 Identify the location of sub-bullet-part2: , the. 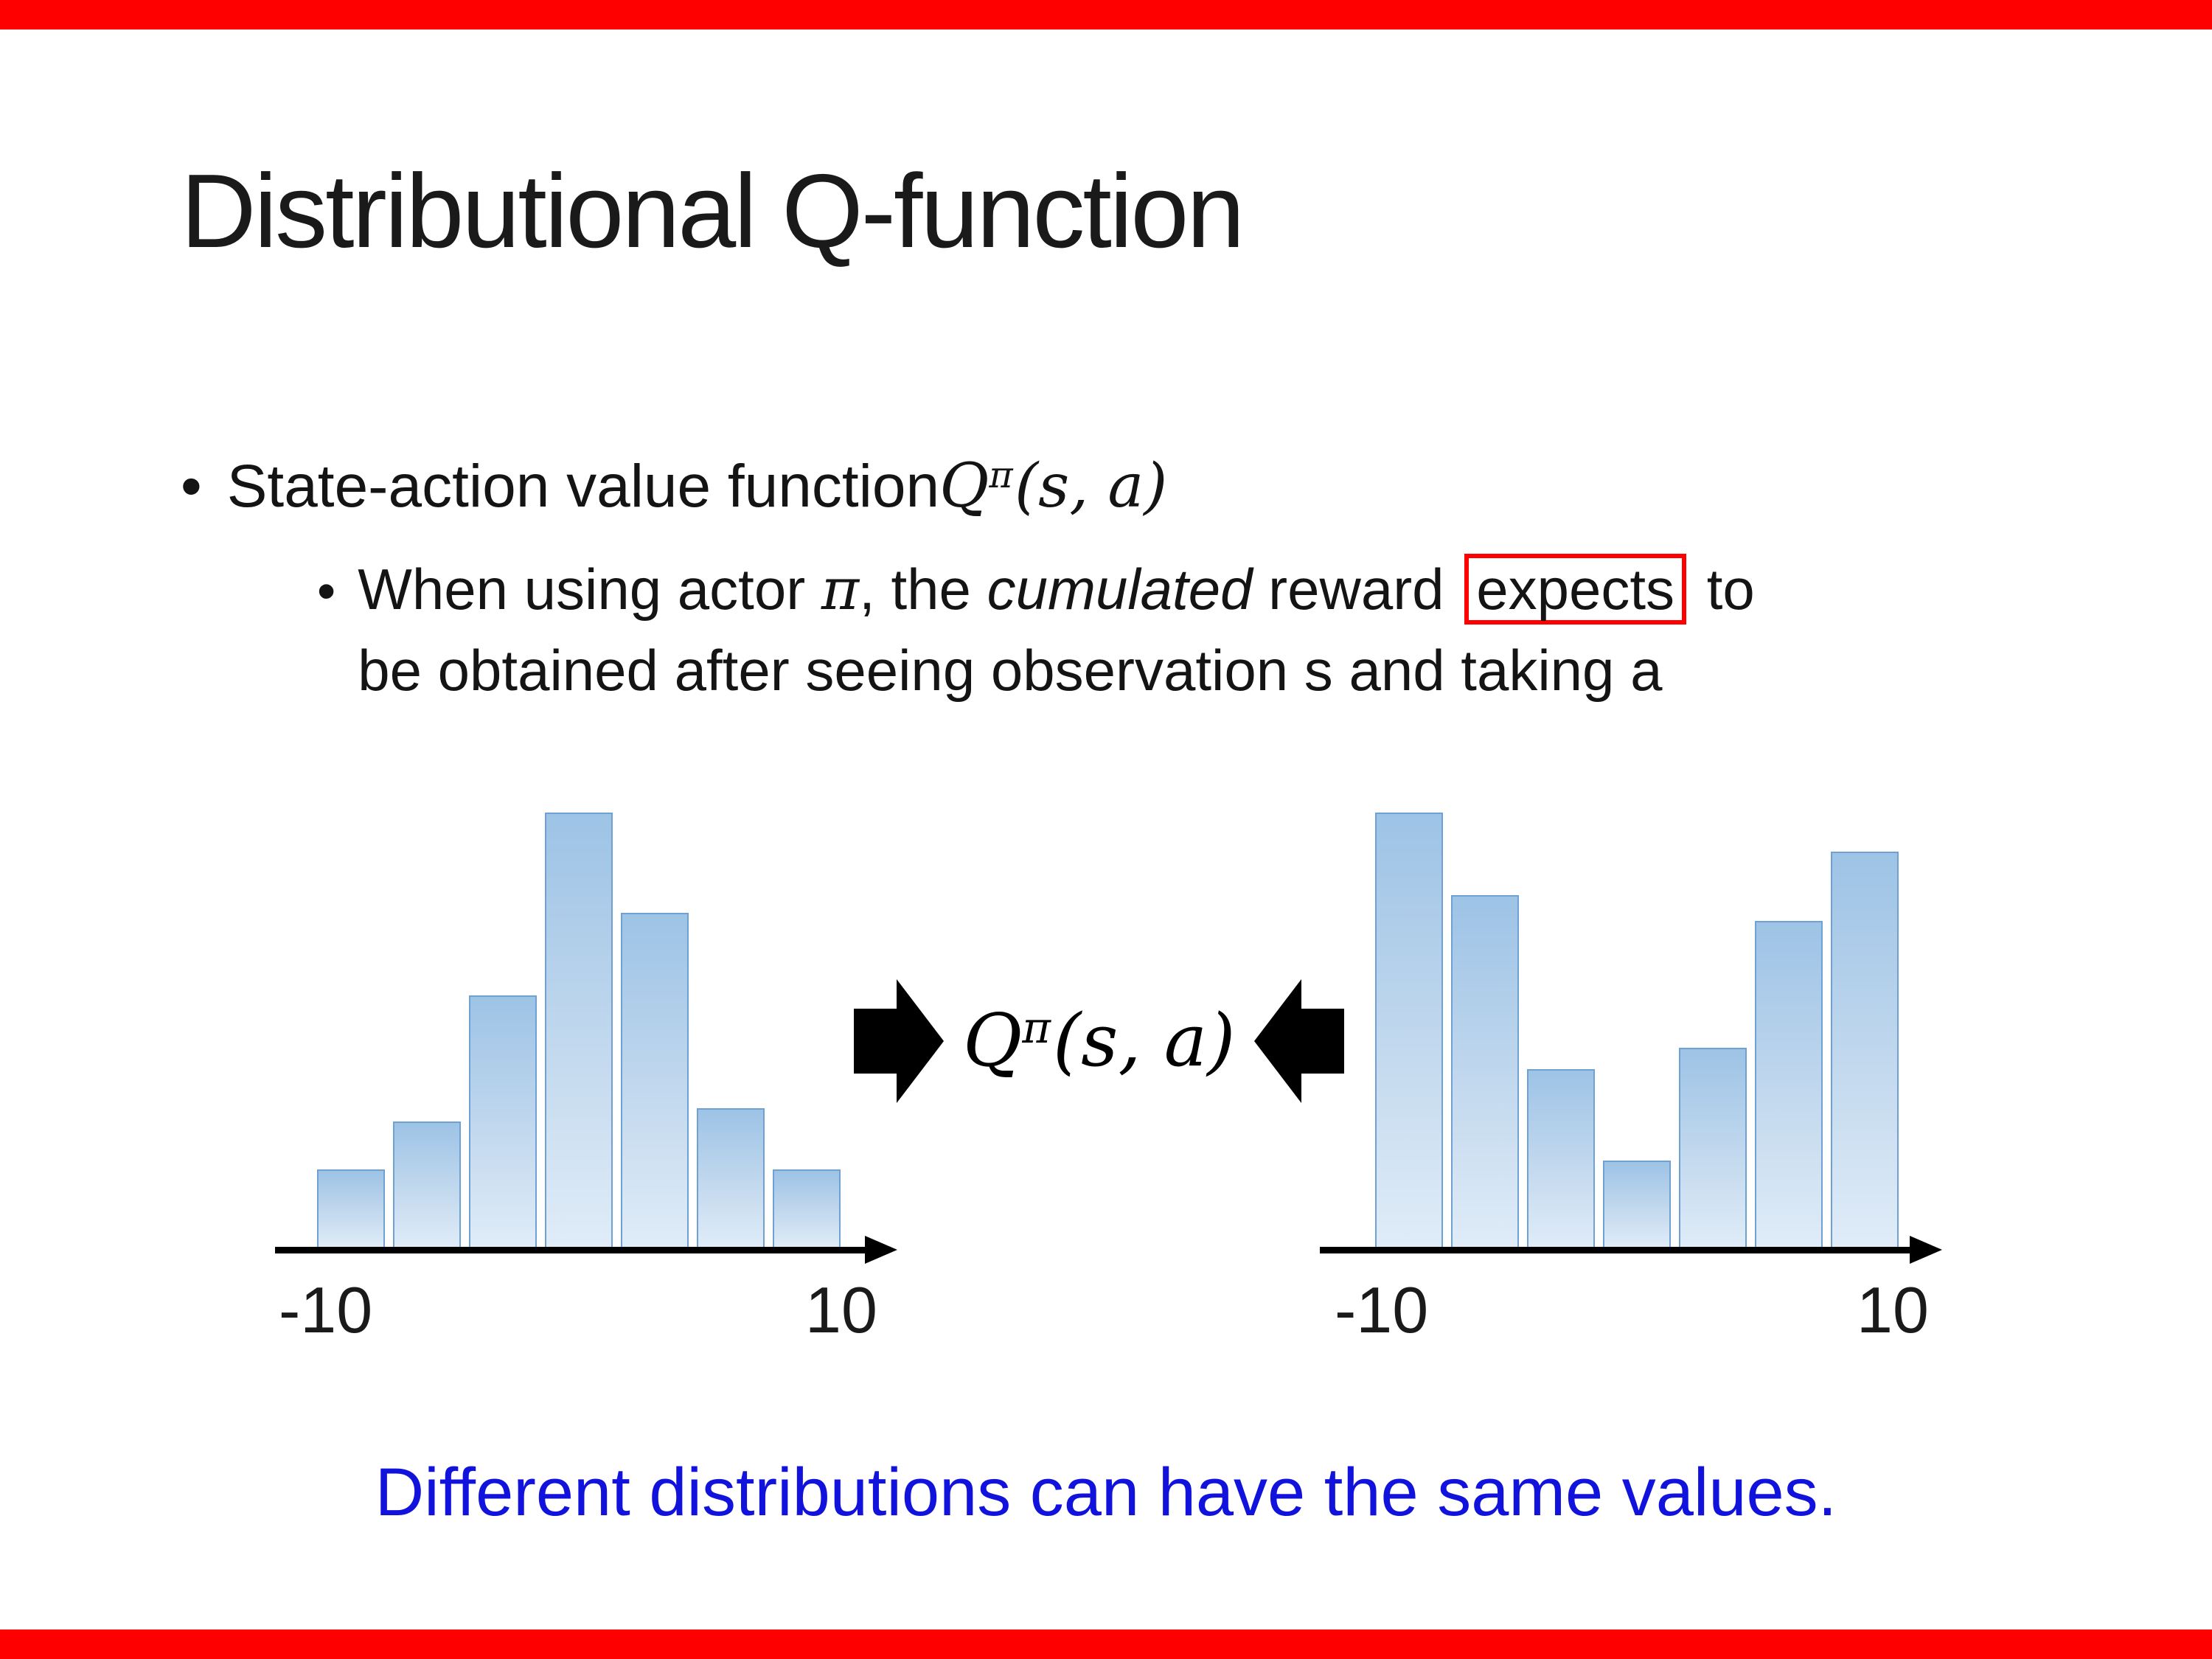
(923, 589).